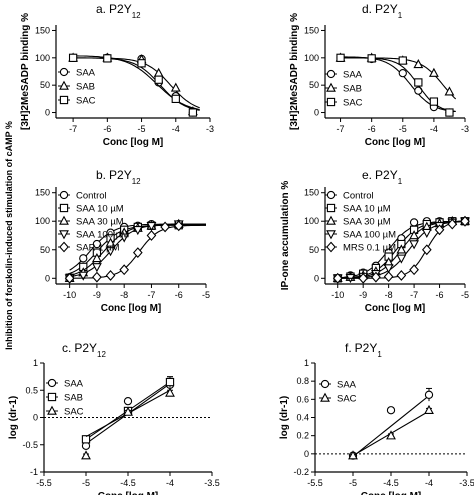  I want to click on title-letter: a., so click(101, 9).